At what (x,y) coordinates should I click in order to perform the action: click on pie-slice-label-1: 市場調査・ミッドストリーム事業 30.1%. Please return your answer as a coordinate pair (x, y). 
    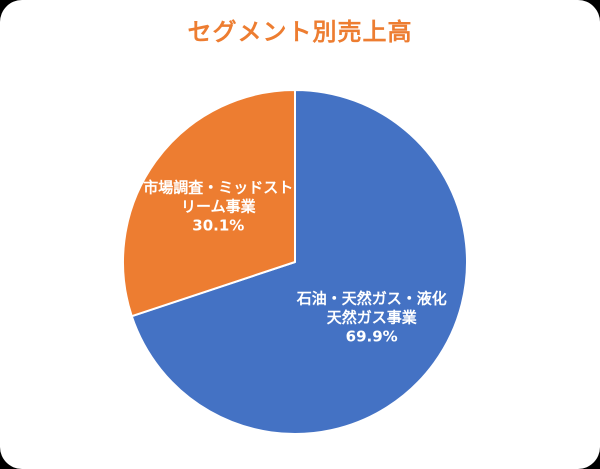
    Looking at the image, I should click on (218, 207).